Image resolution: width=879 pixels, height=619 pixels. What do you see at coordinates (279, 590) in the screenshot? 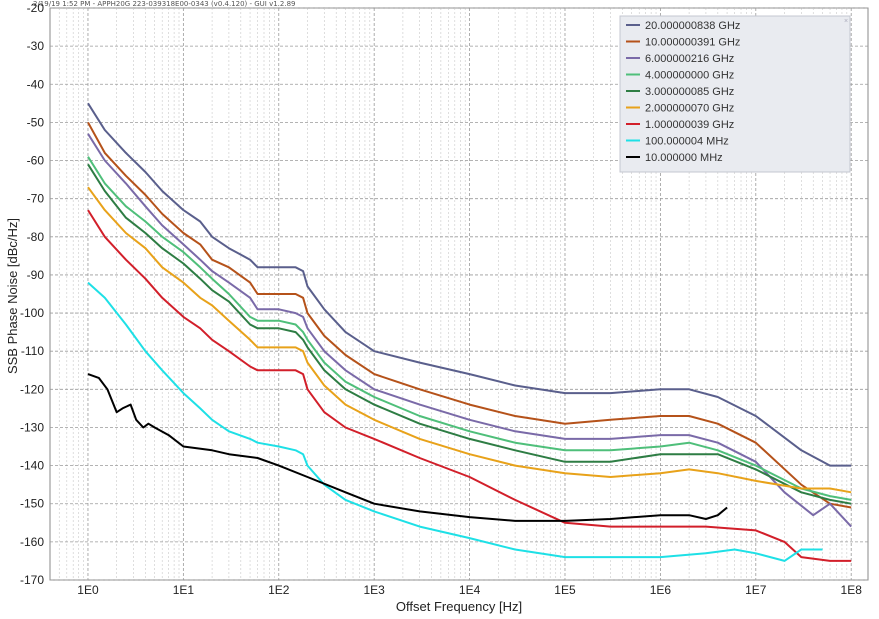
I see `x-tick-label: 1E2` at bounding box center [279, 590].